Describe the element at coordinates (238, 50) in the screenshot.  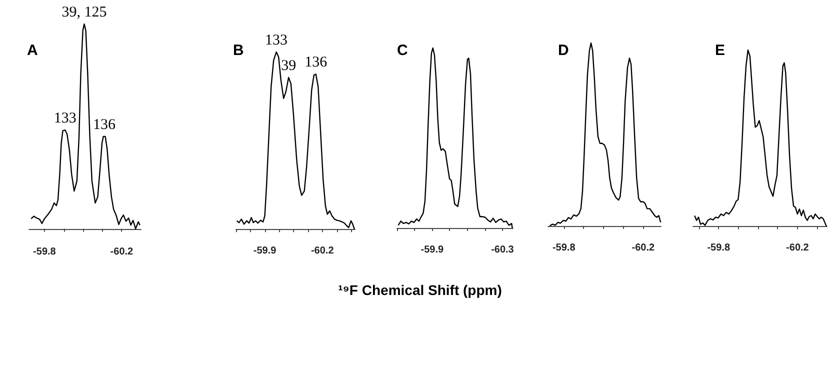
I see `chart-title: B` at that location.